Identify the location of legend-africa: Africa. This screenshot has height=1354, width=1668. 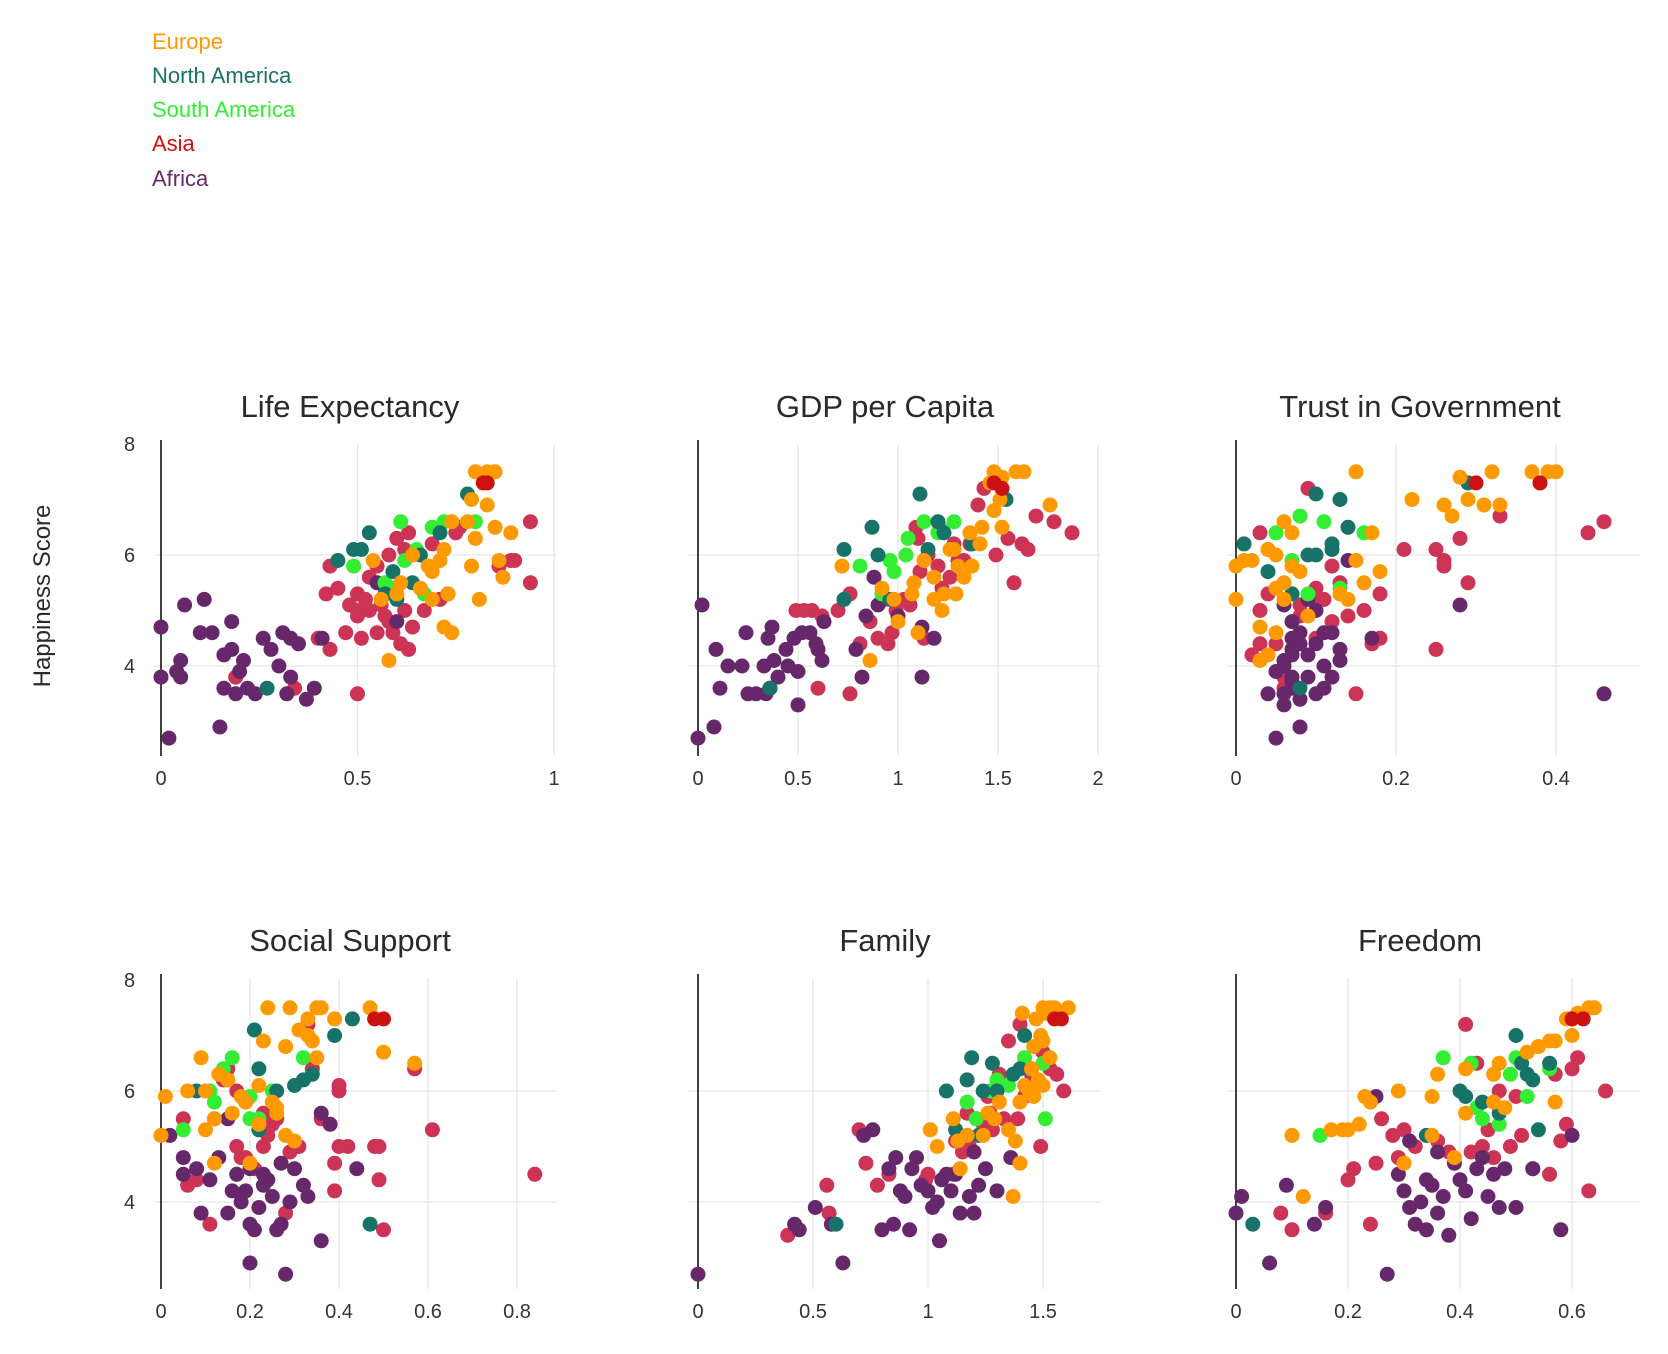
(180, 178).